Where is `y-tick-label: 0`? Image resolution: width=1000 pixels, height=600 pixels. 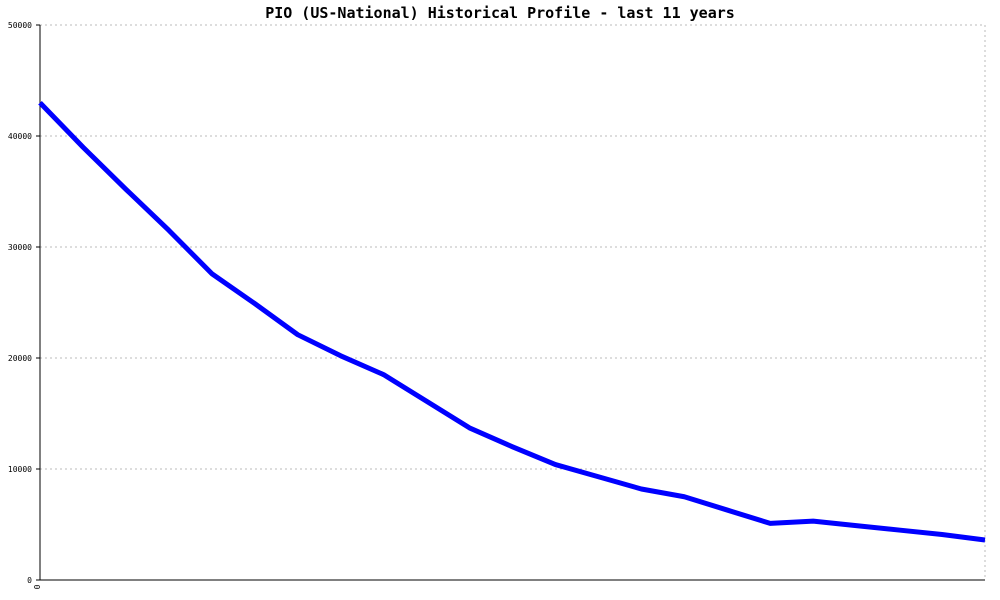
y-tick-label: 0 is located at coordinates (29, 580).